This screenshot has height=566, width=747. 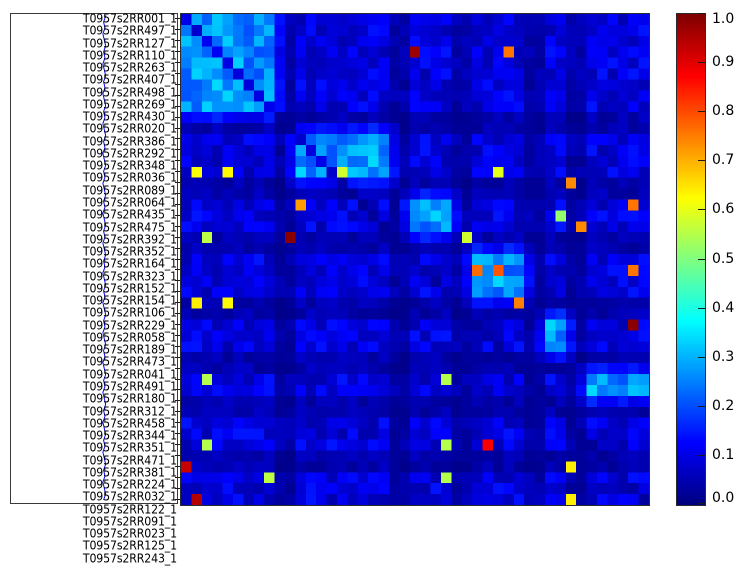 I want to click on colorbar-tick-label: 0.9, so click(x=723, y=62).